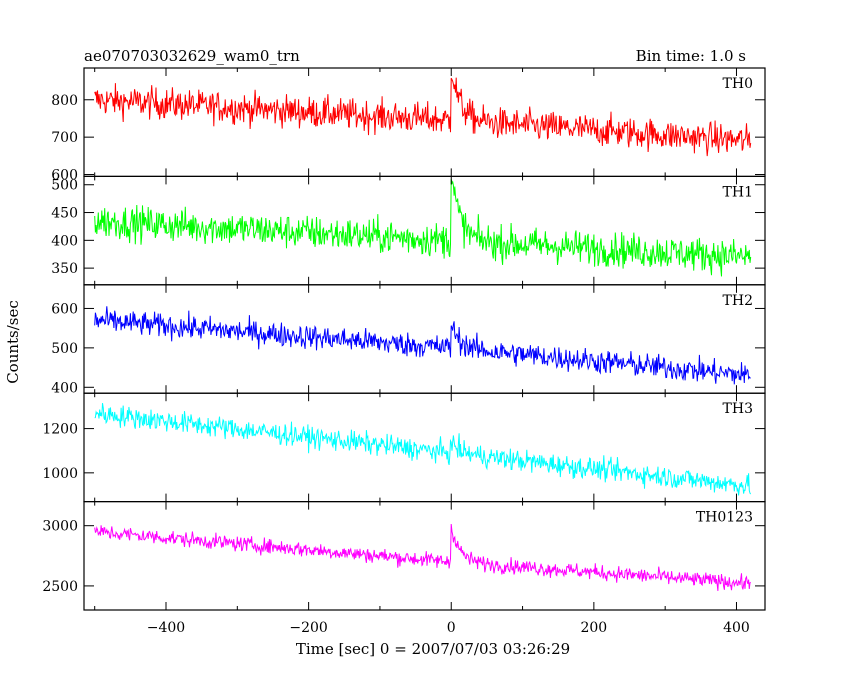 Image resolution: width=850 pixels, height=680 pixels. What do you see at coordinates (166, 628) in the screenshot?
I see `x-tick-label: −400` at bounding box center [166, 628].